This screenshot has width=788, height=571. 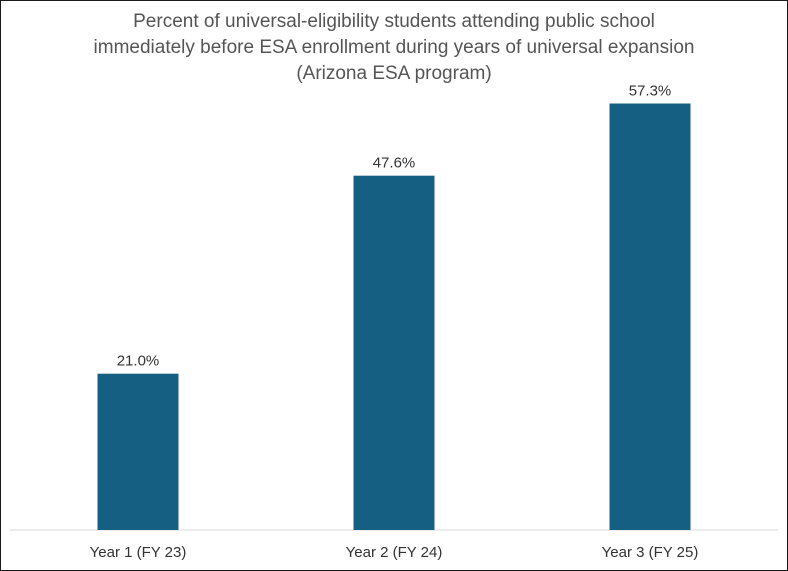 What do you see at coordinates (138, 361) in the screenshot?
I see `data-label: 21.0%` at bounding box center [138, 361].